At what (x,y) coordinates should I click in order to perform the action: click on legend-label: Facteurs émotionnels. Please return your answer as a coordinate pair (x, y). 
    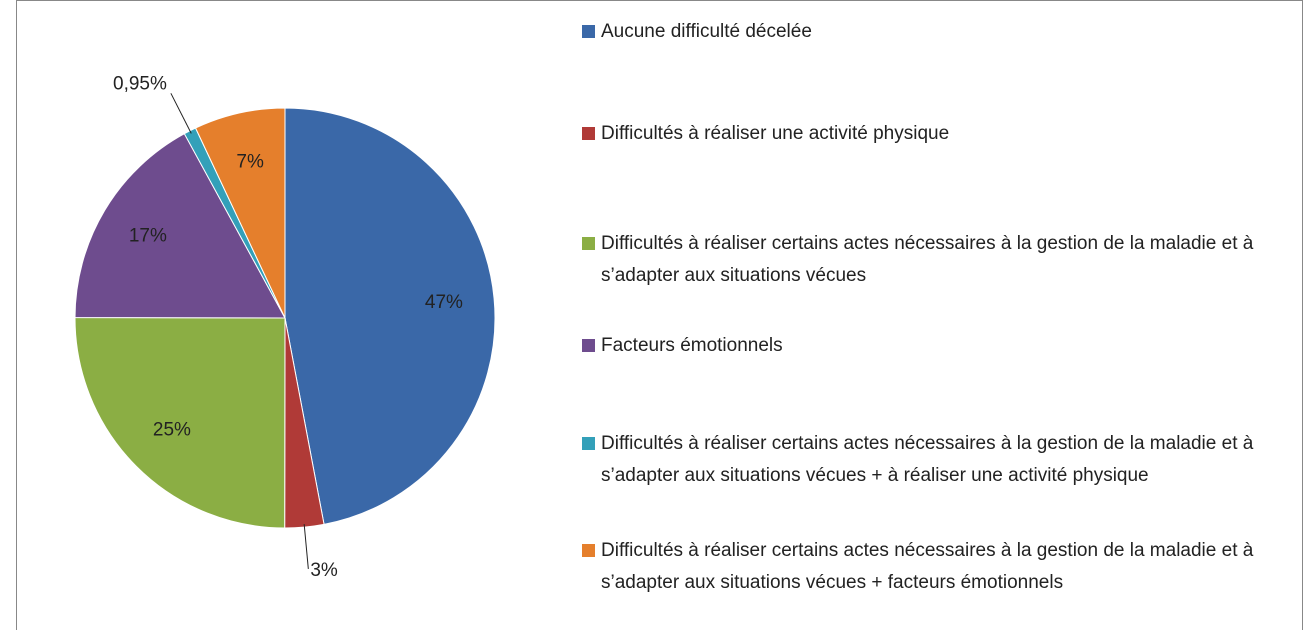
    Looking at the image, I should click on (692, 345).